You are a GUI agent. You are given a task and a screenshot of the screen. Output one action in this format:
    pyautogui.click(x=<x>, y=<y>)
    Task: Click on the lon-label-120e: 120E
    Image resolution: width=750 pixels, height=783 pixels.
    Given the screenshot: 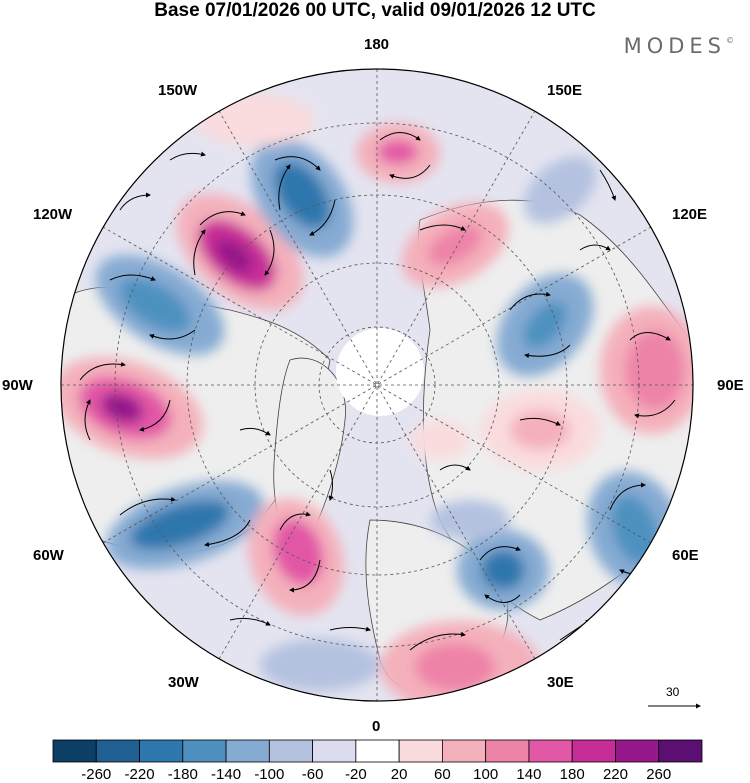 What is the action you would take?
    pyautogui.click(x=690, y=214)
    